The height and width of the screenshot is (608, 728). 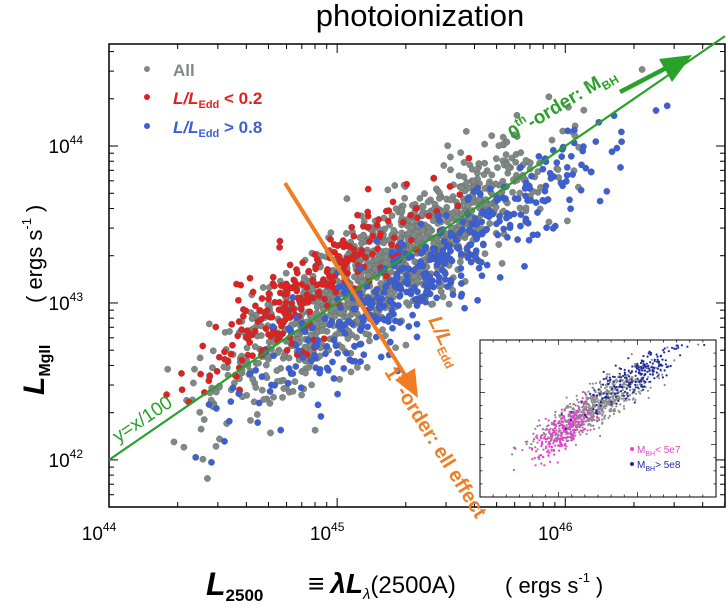 What do you see at coordinates (34, 208) in the screenshot?
I see `y-label-close: )` at bounding box center [34, 208].